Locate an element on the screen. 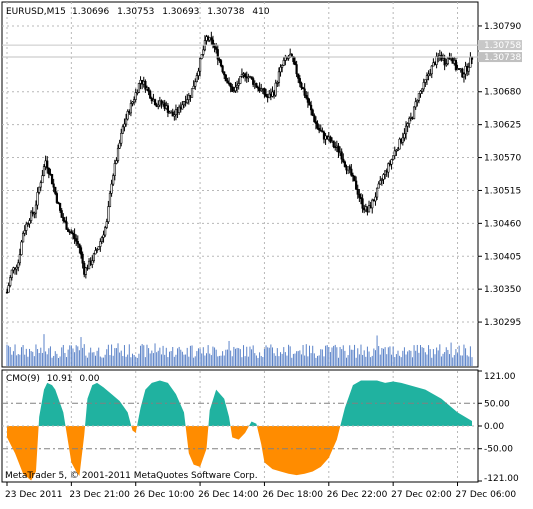 The height and width of the screenshot is (509, 533). time-tick-label: 23 Dec 2011 is located at coordinates (34, 495).